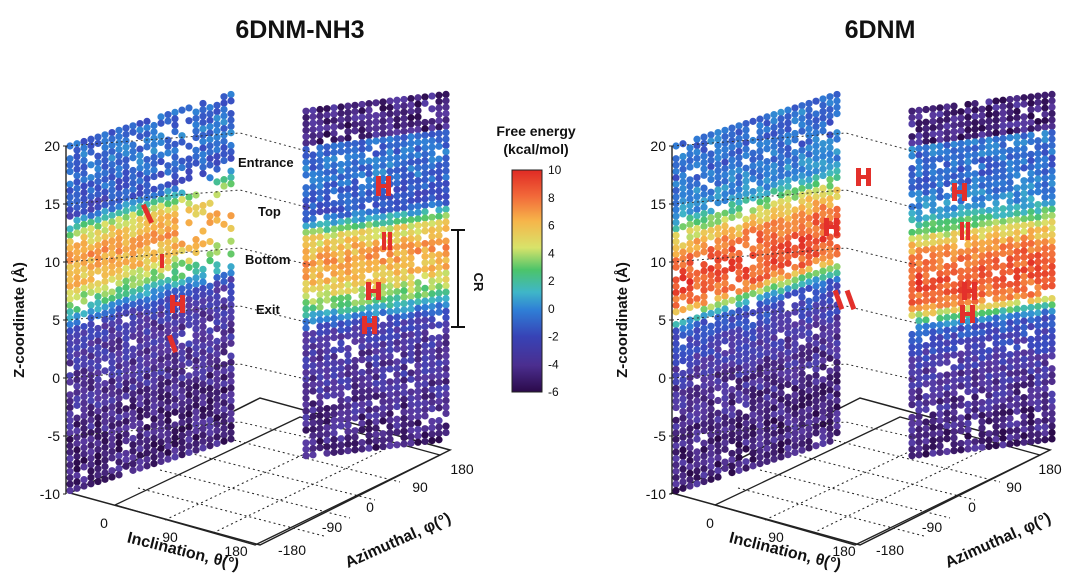 This screenshot has width=1070, height=579. What do you see at coordinates (268, 309) in the screenshot?
I see `label-exit: Exit` at bounding box center [268, 309].